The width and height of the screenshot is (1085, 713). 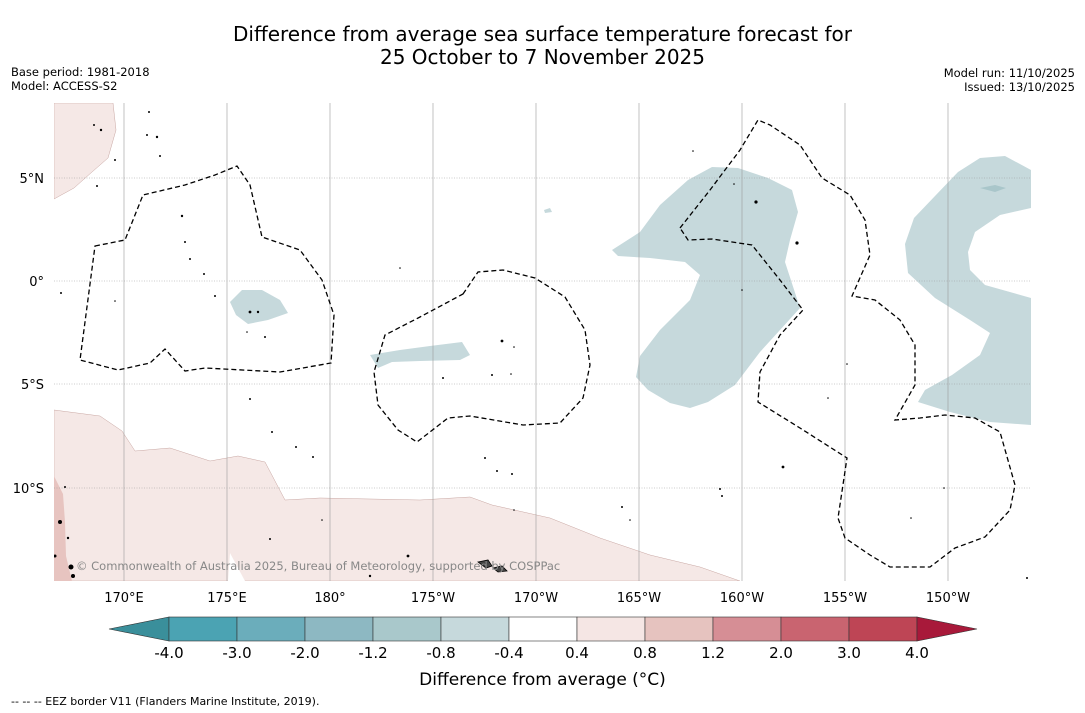 I want to click on cool-anomaly-speck, so click(x=548, y=210).